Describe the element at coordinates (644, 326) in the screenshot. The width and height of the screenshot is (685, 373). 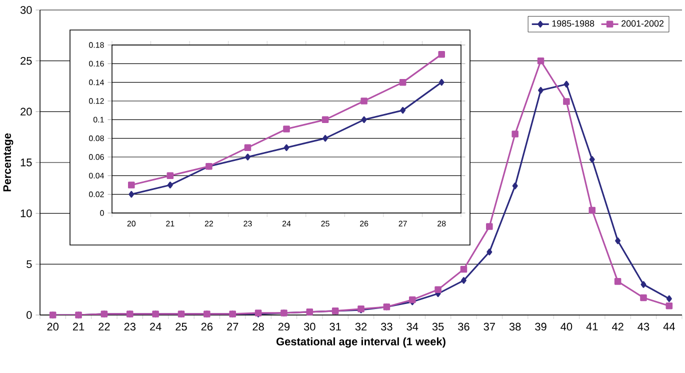
I see `x-tick-label: 43` at that location.